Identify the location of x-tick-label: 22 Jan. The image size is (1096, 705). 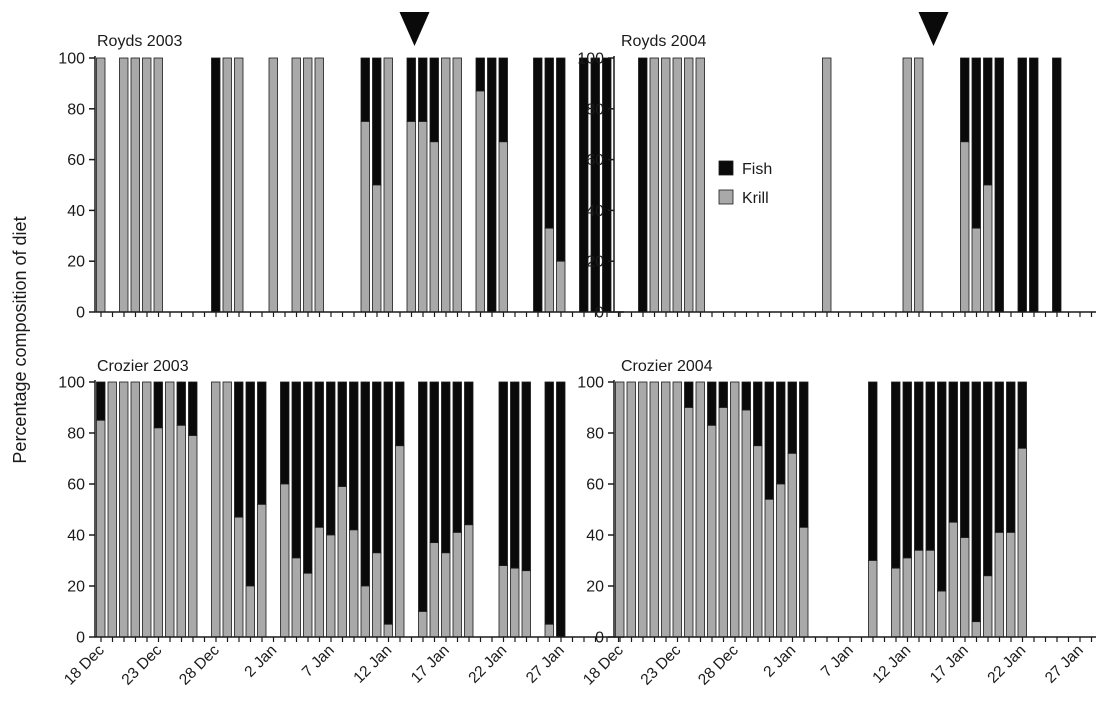
(487, 664).